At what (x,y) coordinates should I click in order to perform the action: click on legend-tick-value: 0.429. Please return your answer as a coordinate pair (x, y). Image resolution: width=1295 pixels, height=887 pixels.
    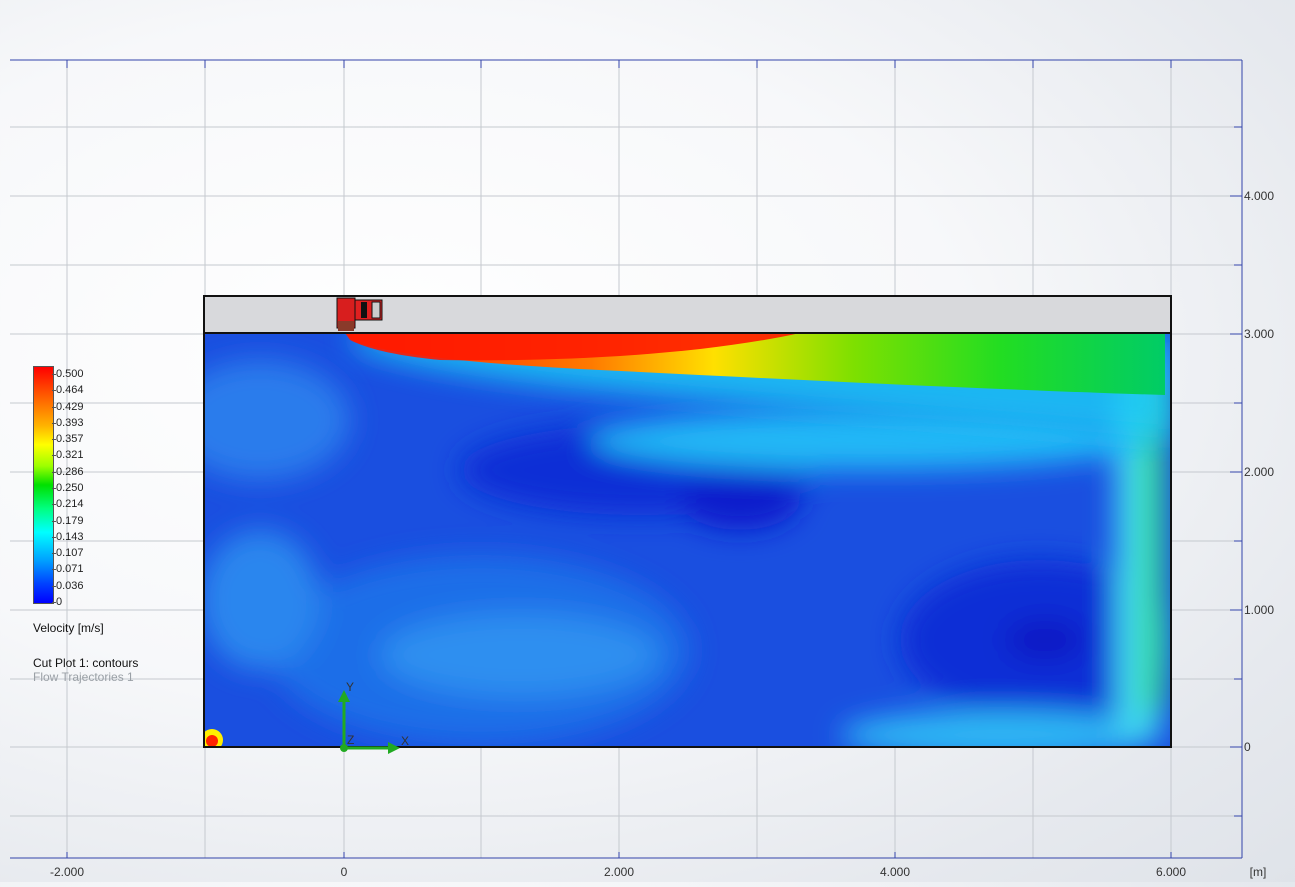
    Looking at the image, I should click on (68, 406).